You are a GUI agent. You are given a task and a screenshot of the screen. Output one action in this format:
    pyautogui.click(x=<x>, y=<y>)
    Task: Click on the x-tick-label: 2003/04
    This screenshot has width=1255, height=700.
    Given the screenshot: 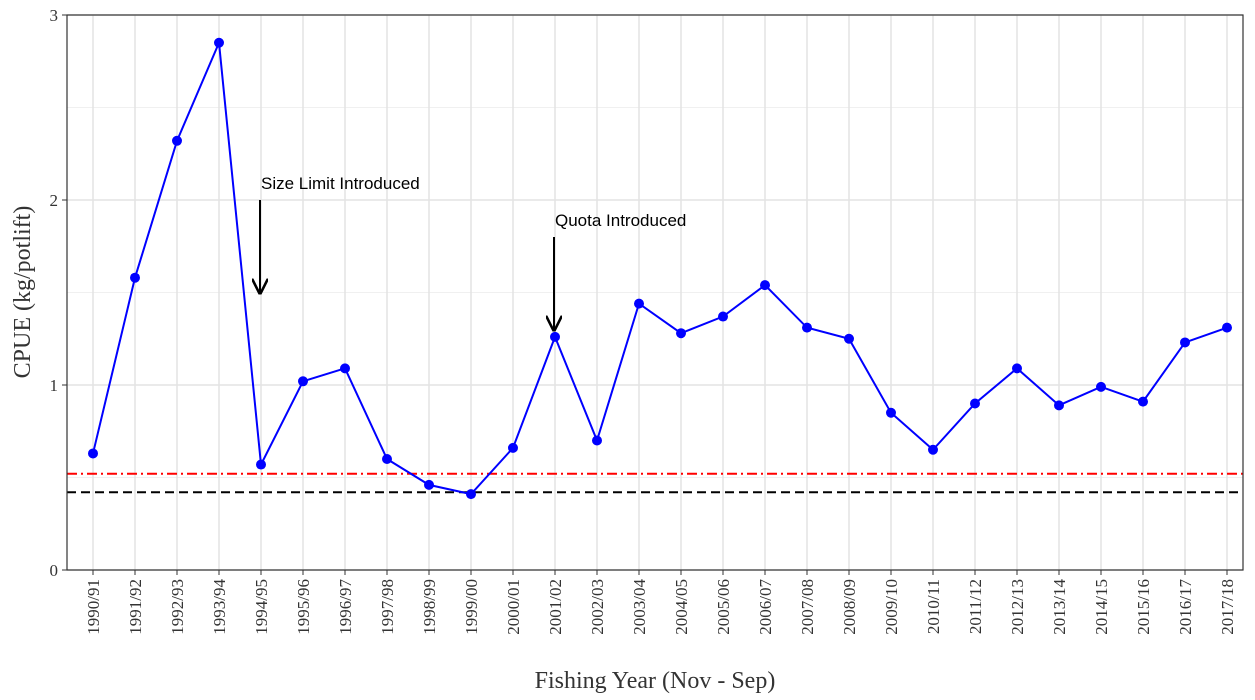 What is the action you would take?
    pyautogui.click(x=639, y=607)
    